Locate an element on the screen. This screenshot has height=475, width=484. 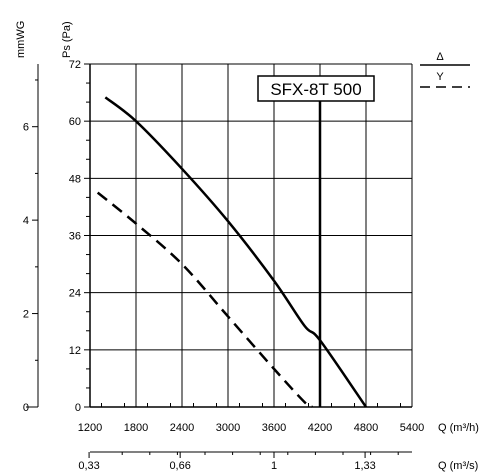
y-tick-label-pa: 0 is located at coordinates (78, 408).